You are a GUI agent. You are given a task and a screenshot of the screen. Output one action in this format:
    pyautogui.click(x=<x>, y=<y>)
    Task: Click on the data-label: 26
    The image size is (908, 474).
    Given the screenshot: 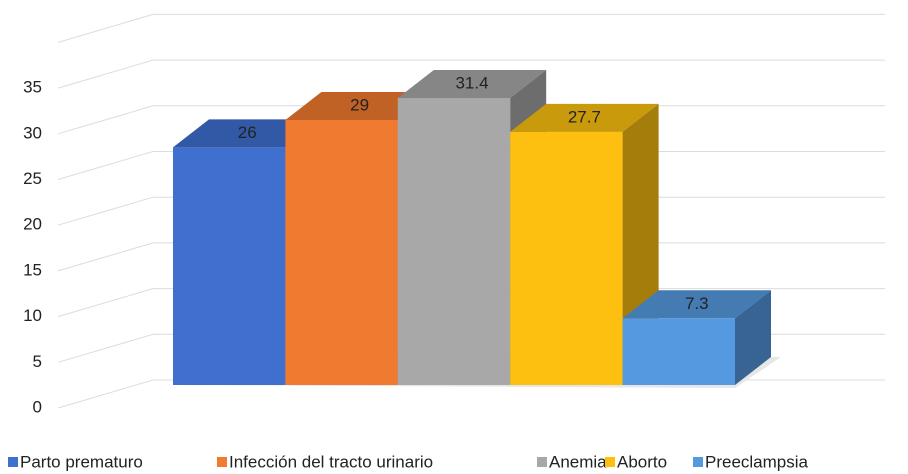 What is the action you would take?
    pyautogui.click(x=247, y=132)
    